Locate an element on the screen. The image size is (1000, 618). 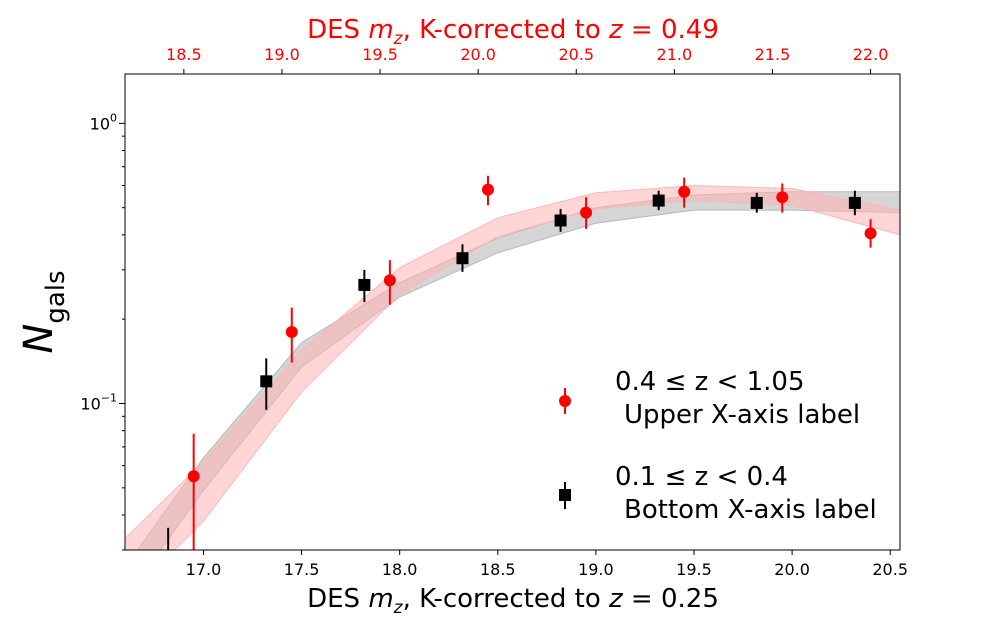
x-top-tick-label: 18.5 is located at coordinates (184, 54).